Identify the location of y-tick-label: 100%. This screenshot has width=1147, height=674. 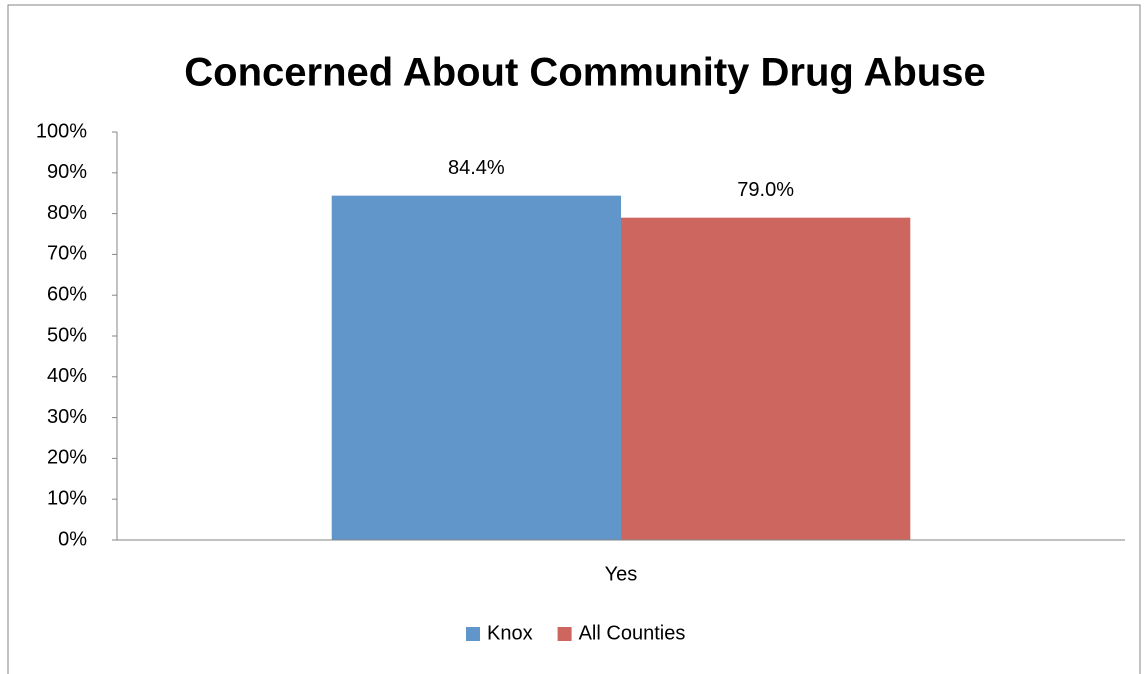
(61, 131).